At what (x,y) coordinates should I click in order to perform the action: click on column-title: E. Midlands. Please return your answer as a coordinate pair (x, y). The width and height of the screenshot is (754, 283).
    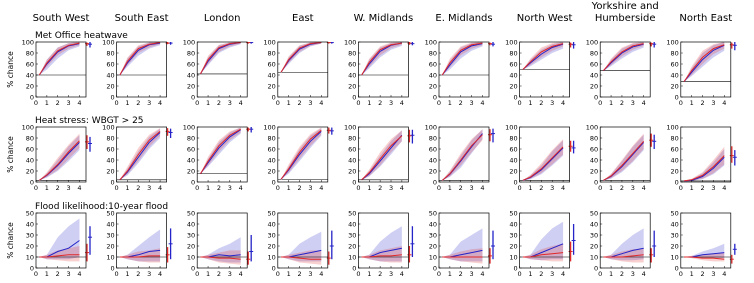
    Looking at the image, I should click on (464, 18).